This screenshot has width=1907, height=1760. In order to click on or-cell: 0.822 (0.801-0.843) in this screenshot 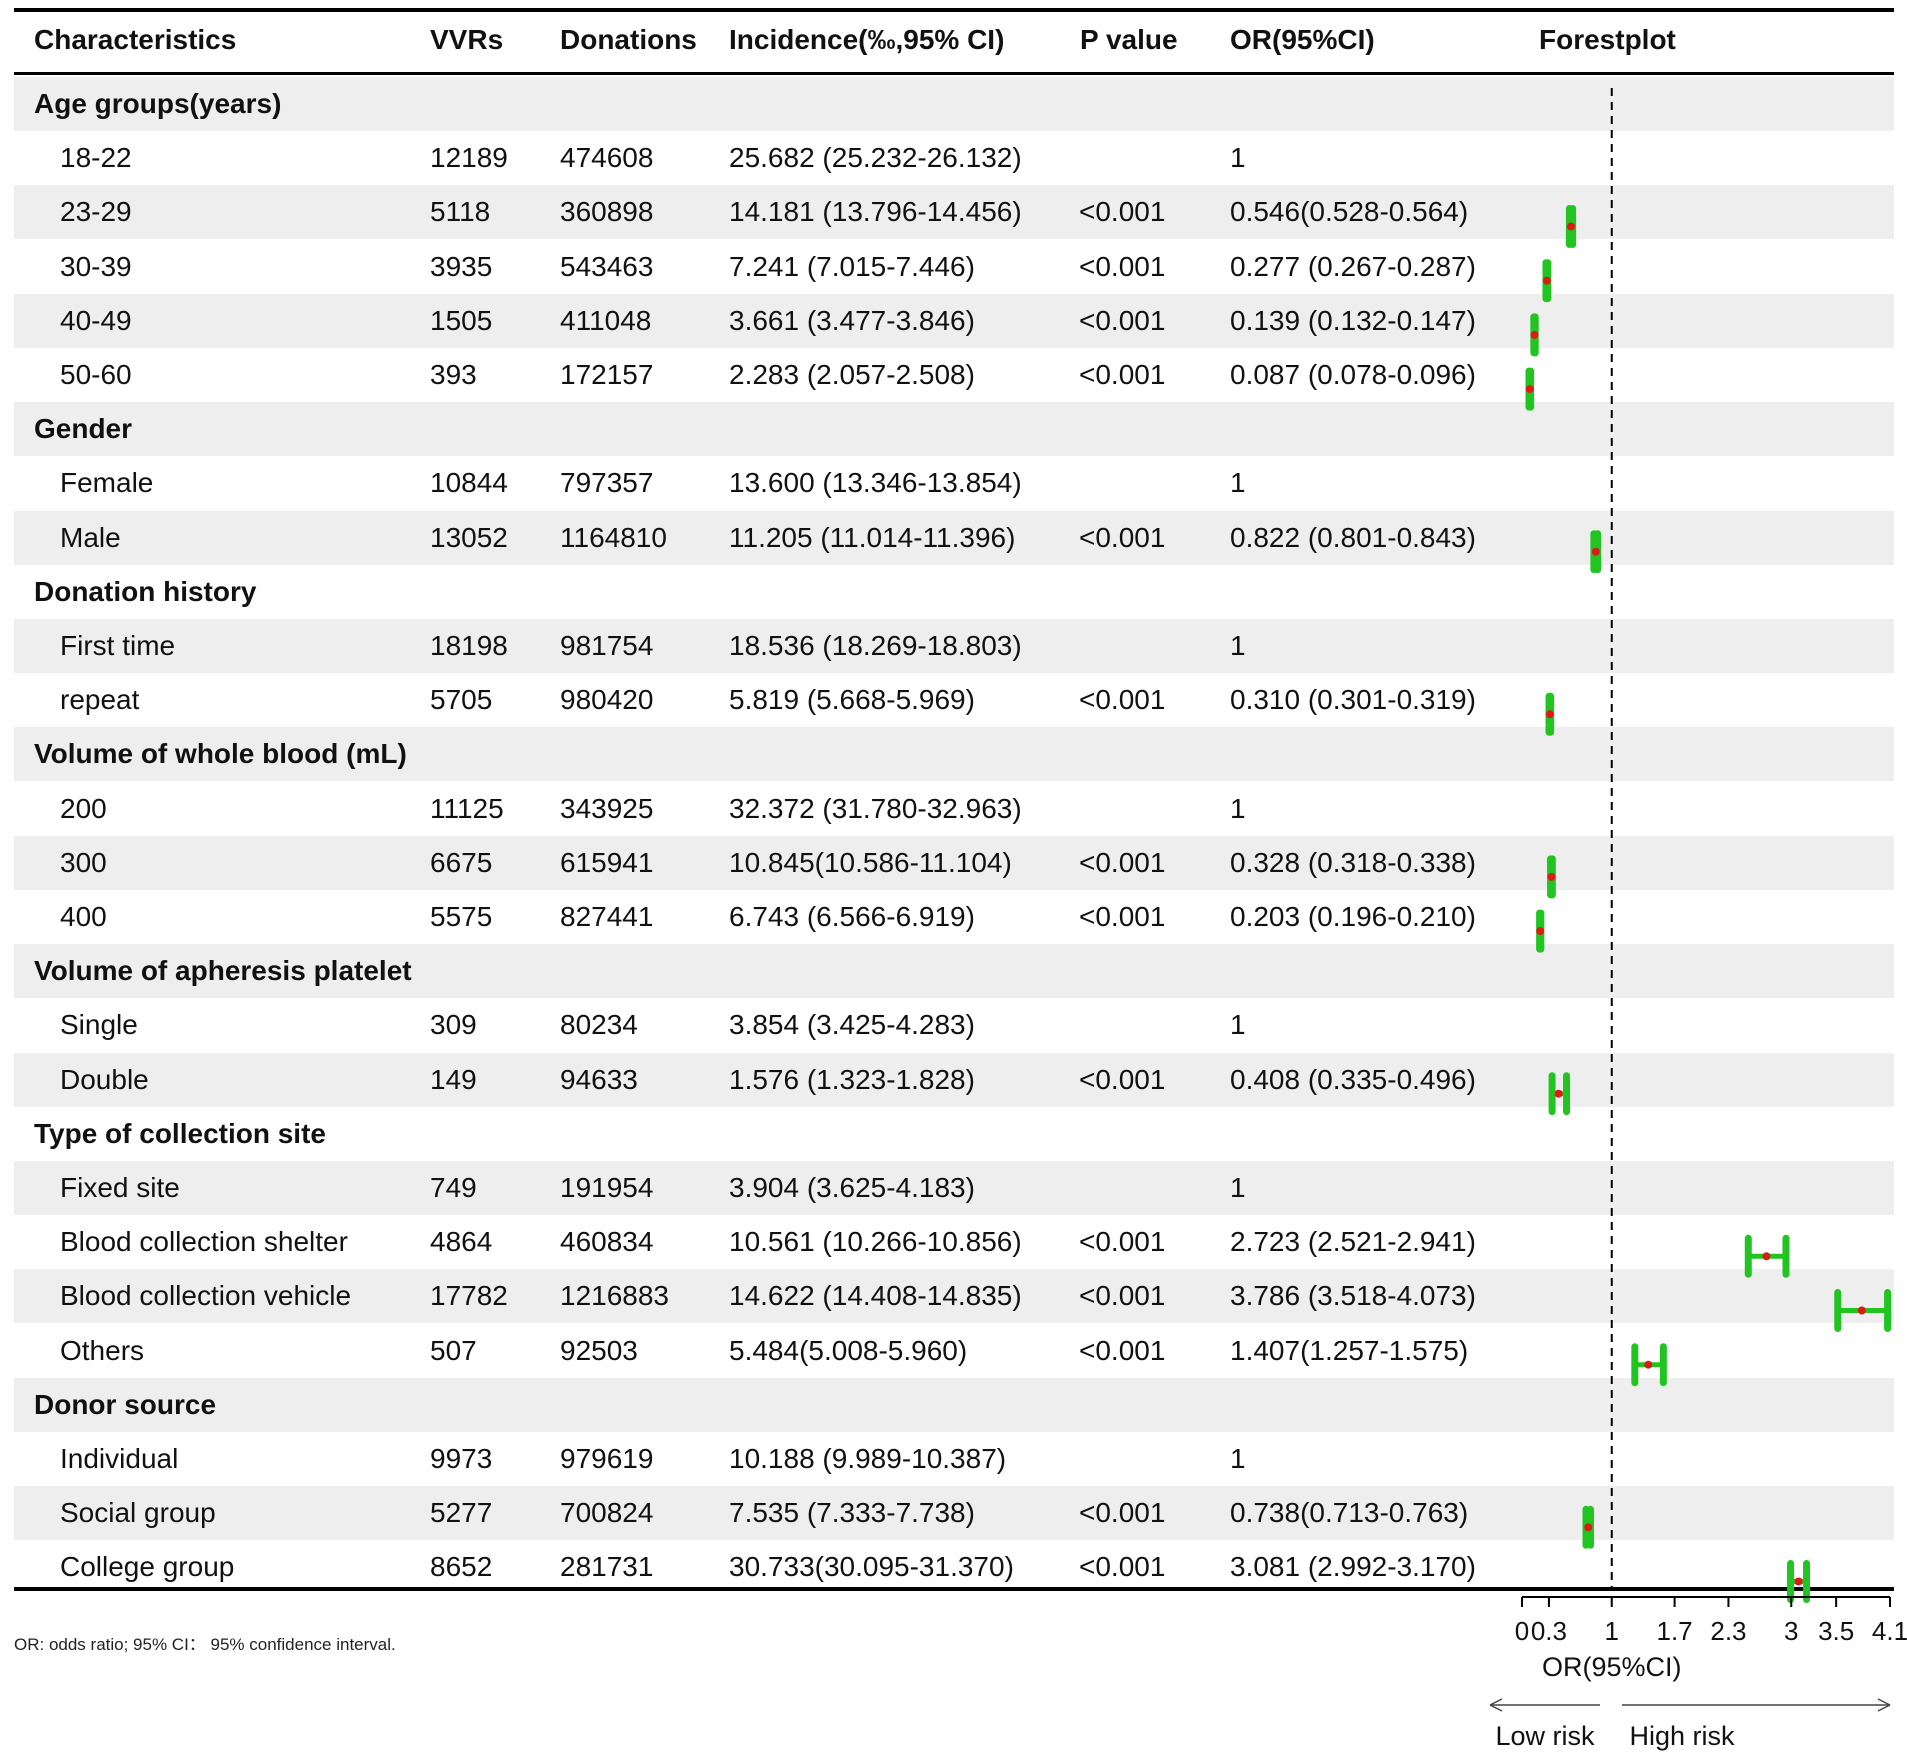, I will do `click(1353, 537)`.